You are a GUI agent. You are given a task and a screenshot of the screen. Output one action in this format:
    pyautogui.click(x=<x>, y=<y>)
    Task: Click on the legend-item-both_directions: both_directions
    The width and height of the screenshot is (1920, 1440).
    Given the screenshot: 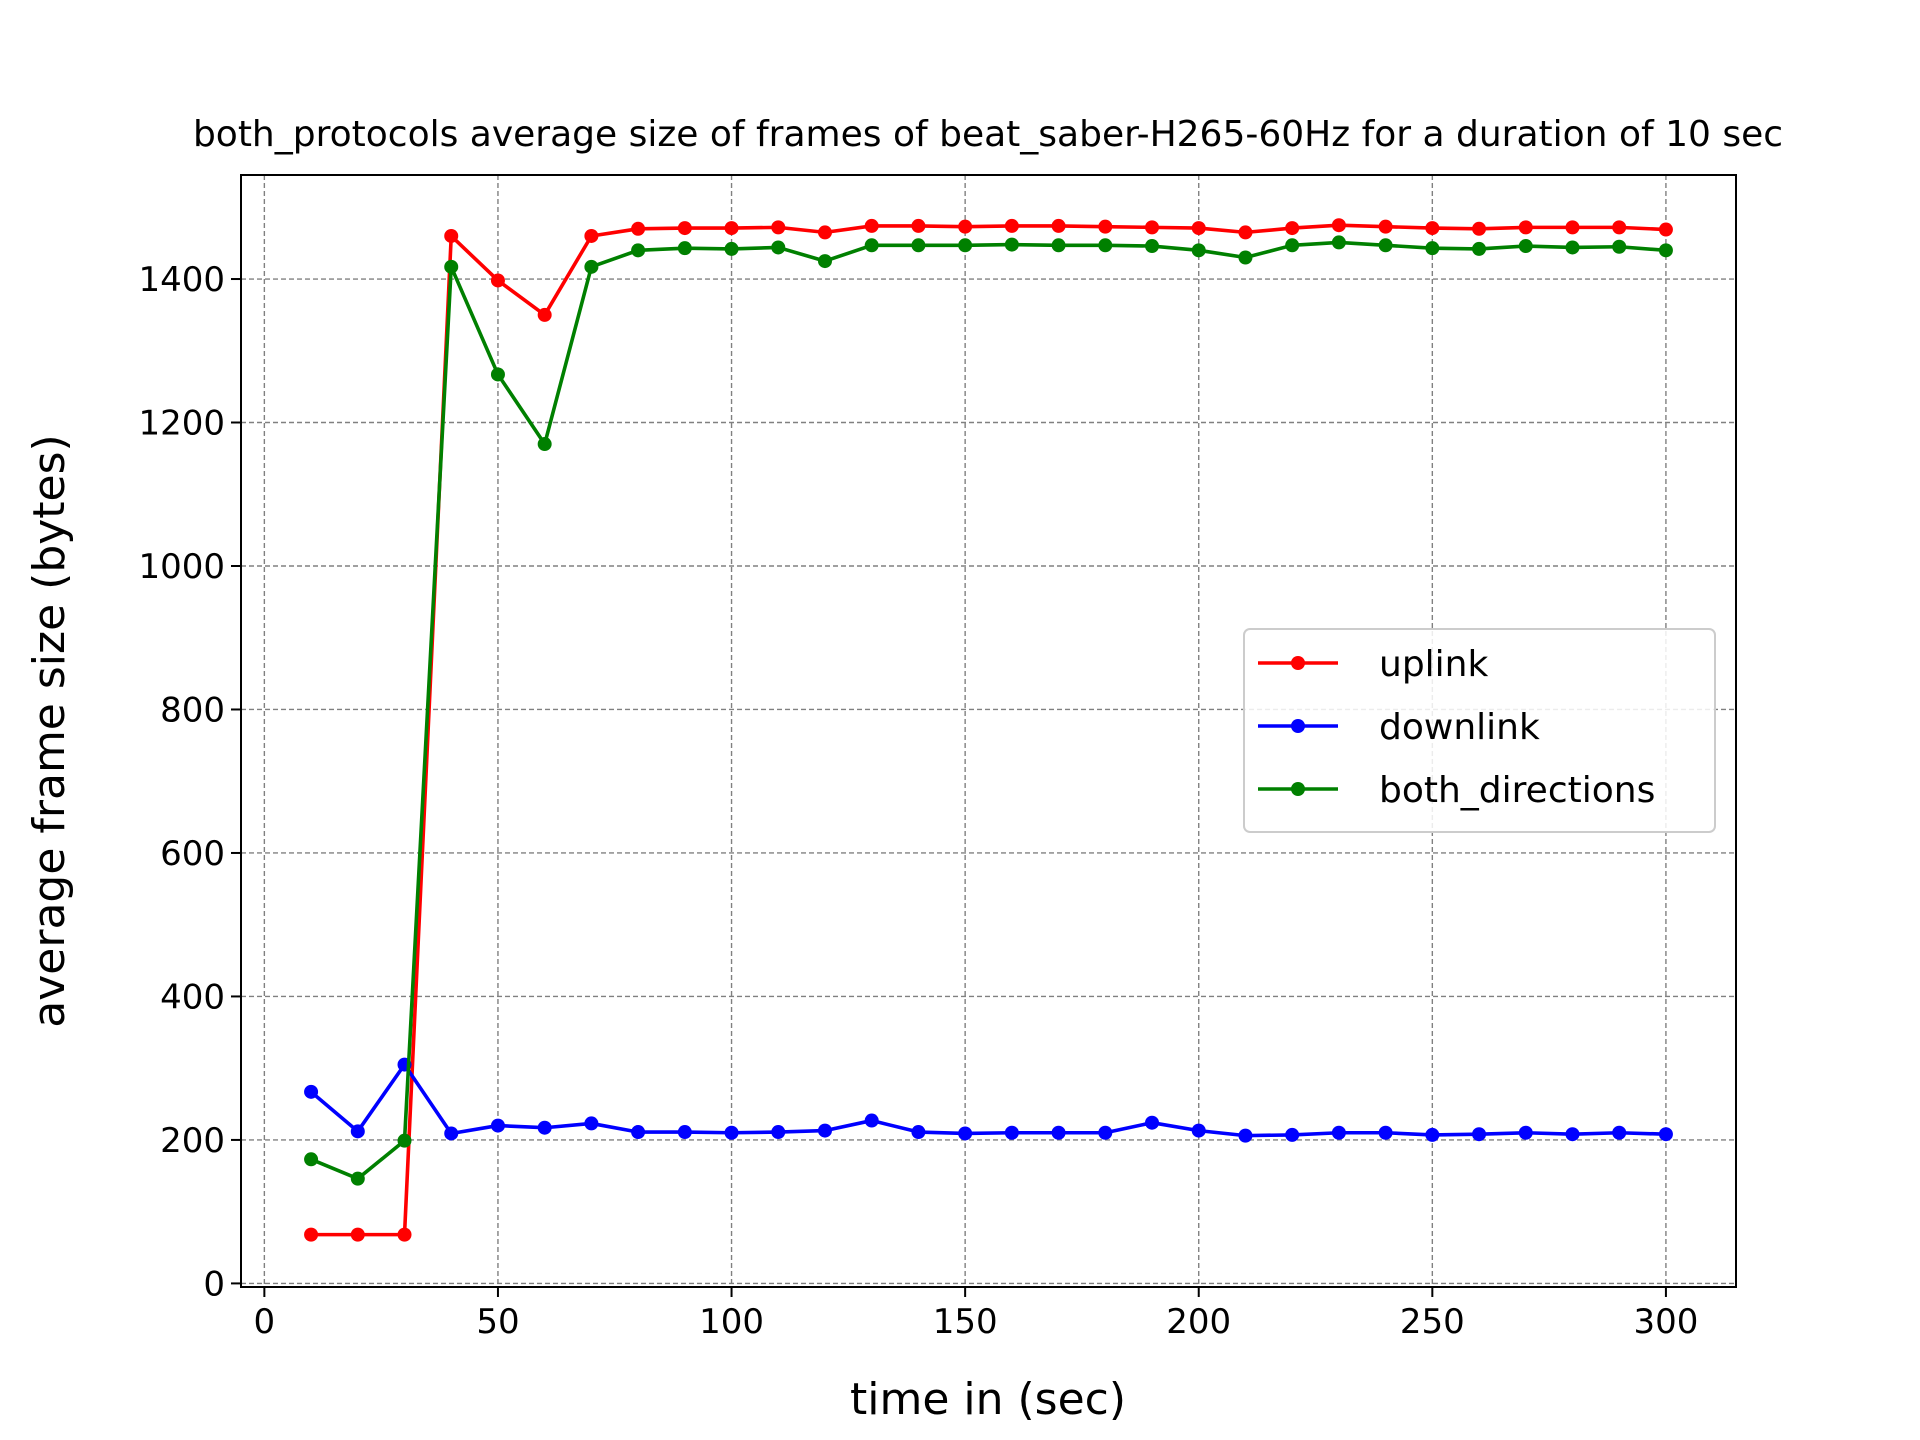 What is the action you would take?
    pyautogui.click(x=1456, y=790)
    